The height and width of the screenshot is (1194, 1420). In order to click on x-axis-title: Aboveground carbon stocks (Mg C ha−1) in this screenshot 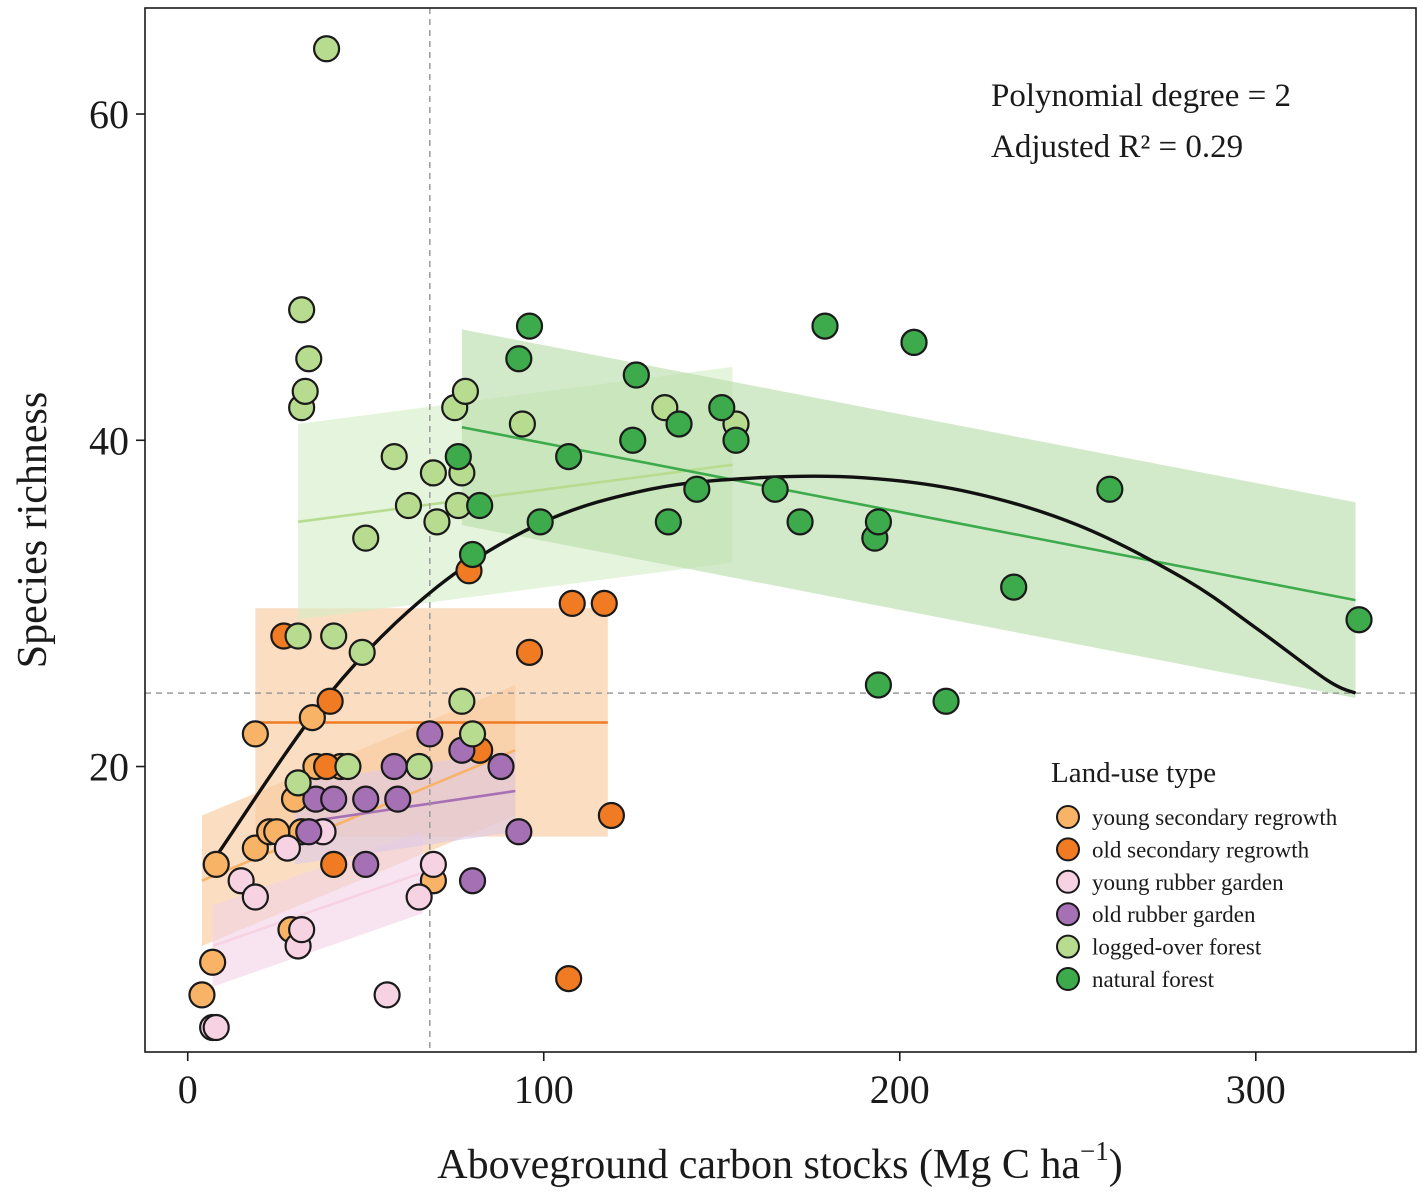, I will do `click(779, 1162)`.